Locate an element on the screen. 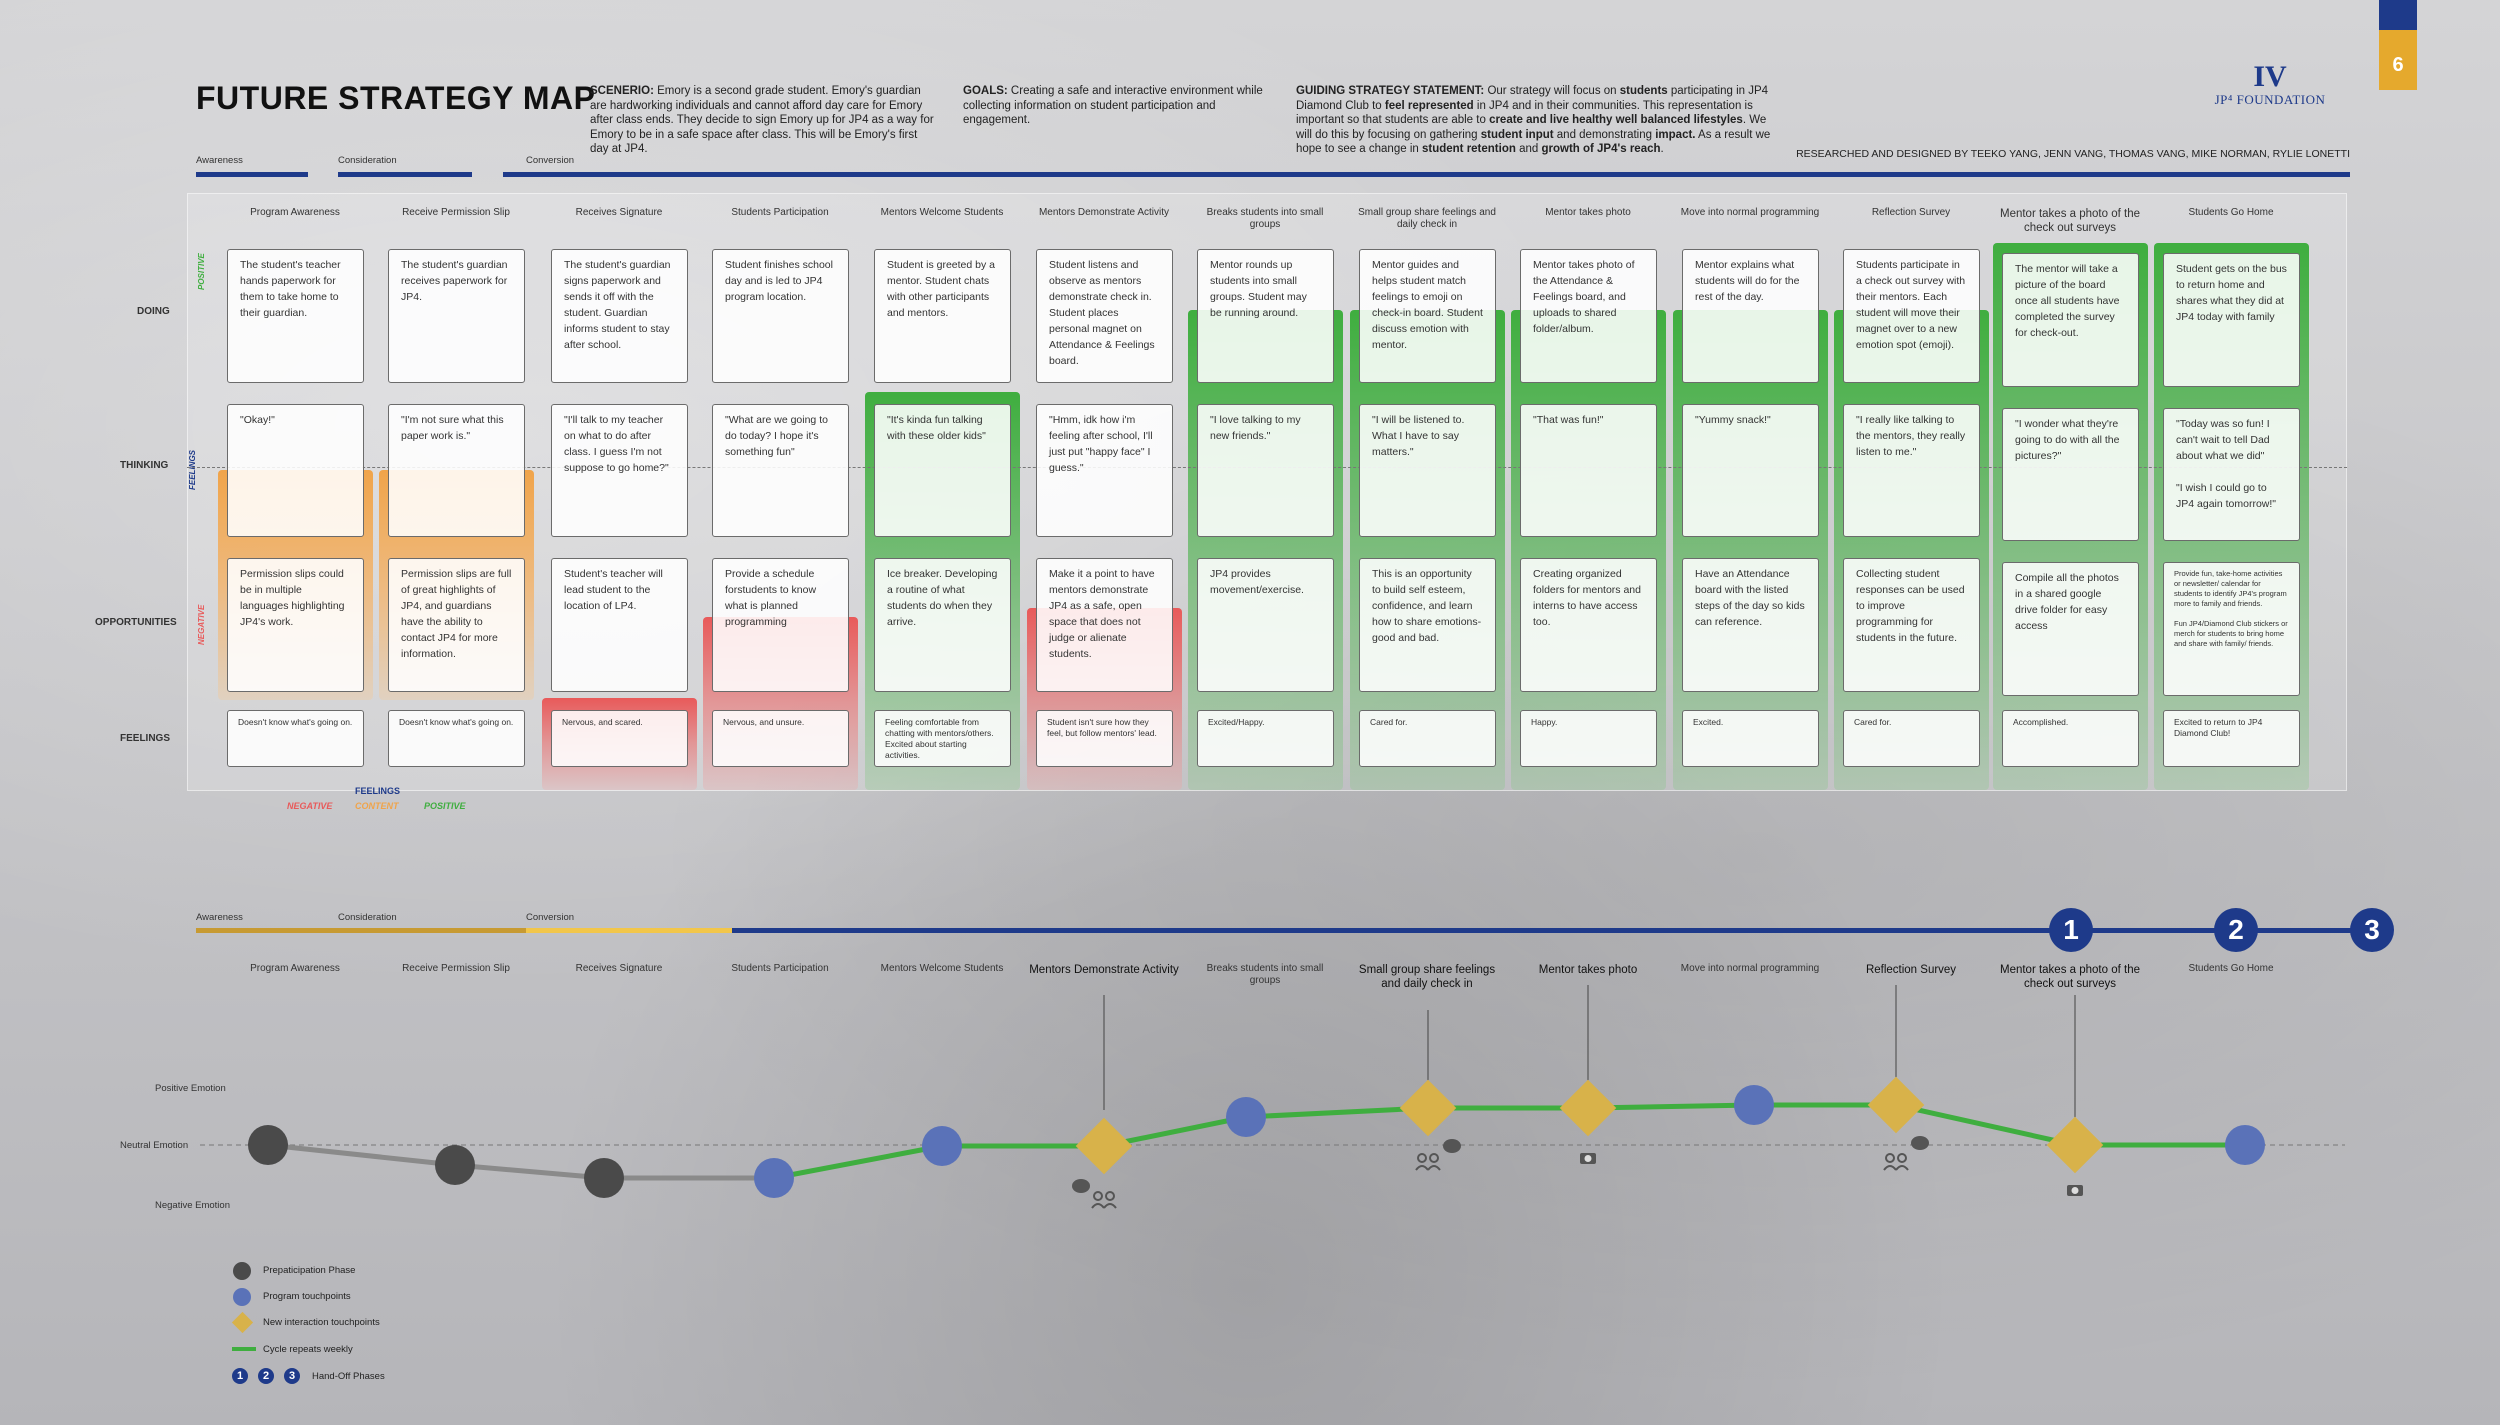  jp4-logo: IV JP⁴ FOUNDATION is located at coordinates (2270, 84).